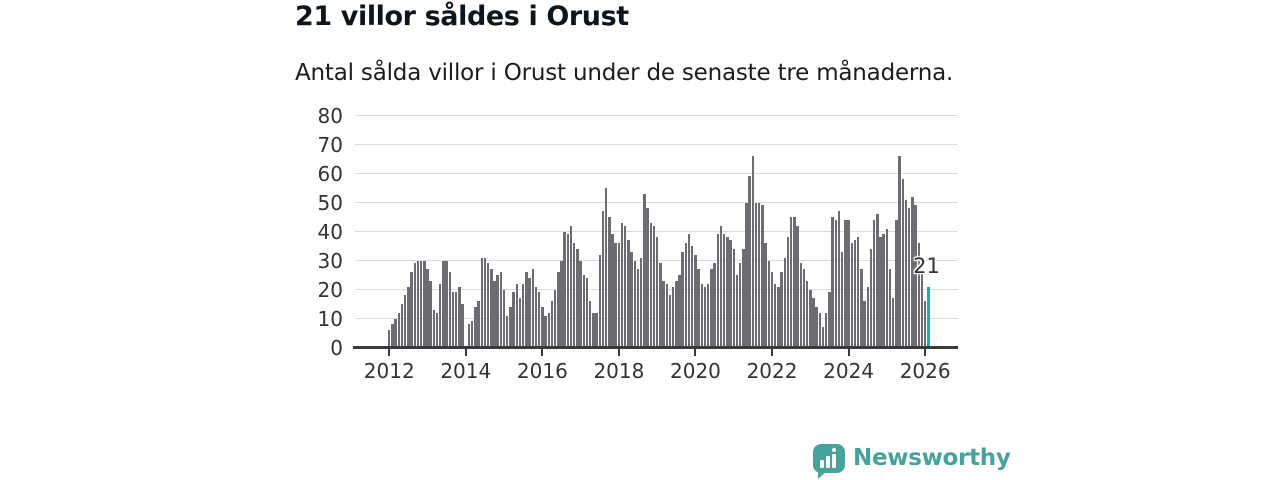 This screenshot has height=480, width=1280. What do you see at coordinates (542, 371) in the screenshot?
I see `x-axis-label: 2016` at bounding box center [542, 371].